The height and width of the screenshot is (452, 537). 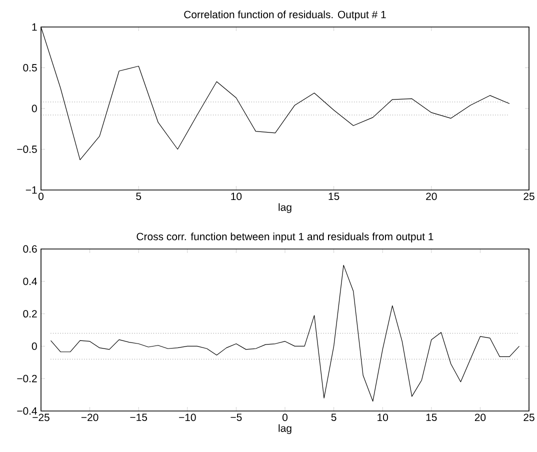 I want to click on x-tick-label: −15, so click(x=139, y=417).